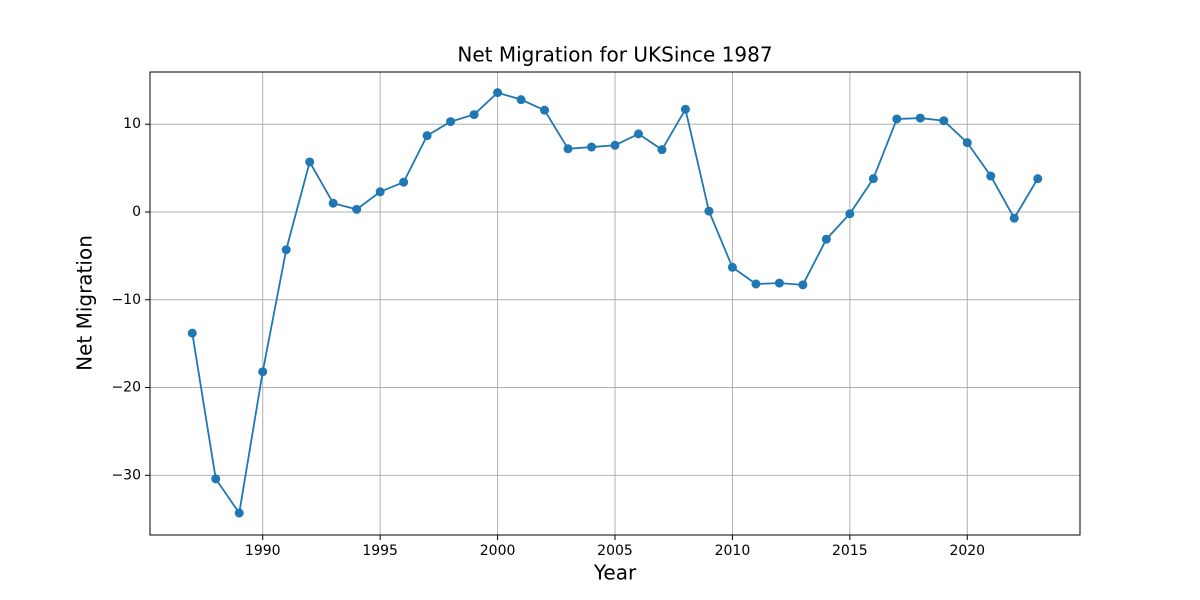 This screenshot has height=600, width=1200. I want to click on y-axis-label: Net Migration, so click(85, 303).